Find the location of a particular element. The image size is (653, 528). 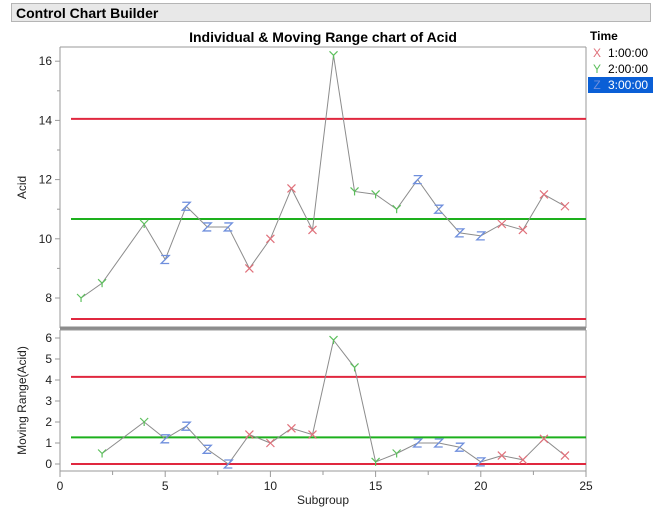

z-marker-icon: Z is located at coordinates (597, 85).